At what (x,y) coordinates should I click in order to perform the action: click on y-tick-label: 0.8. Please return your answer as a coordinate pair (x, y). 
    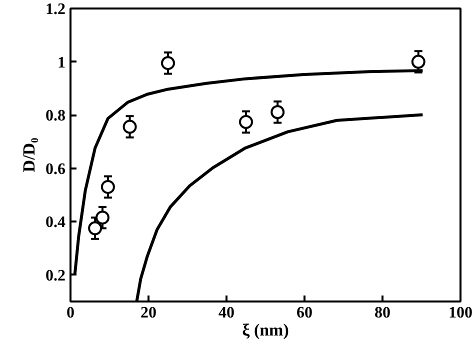
    Looking at the image, I should click on (56, 116).